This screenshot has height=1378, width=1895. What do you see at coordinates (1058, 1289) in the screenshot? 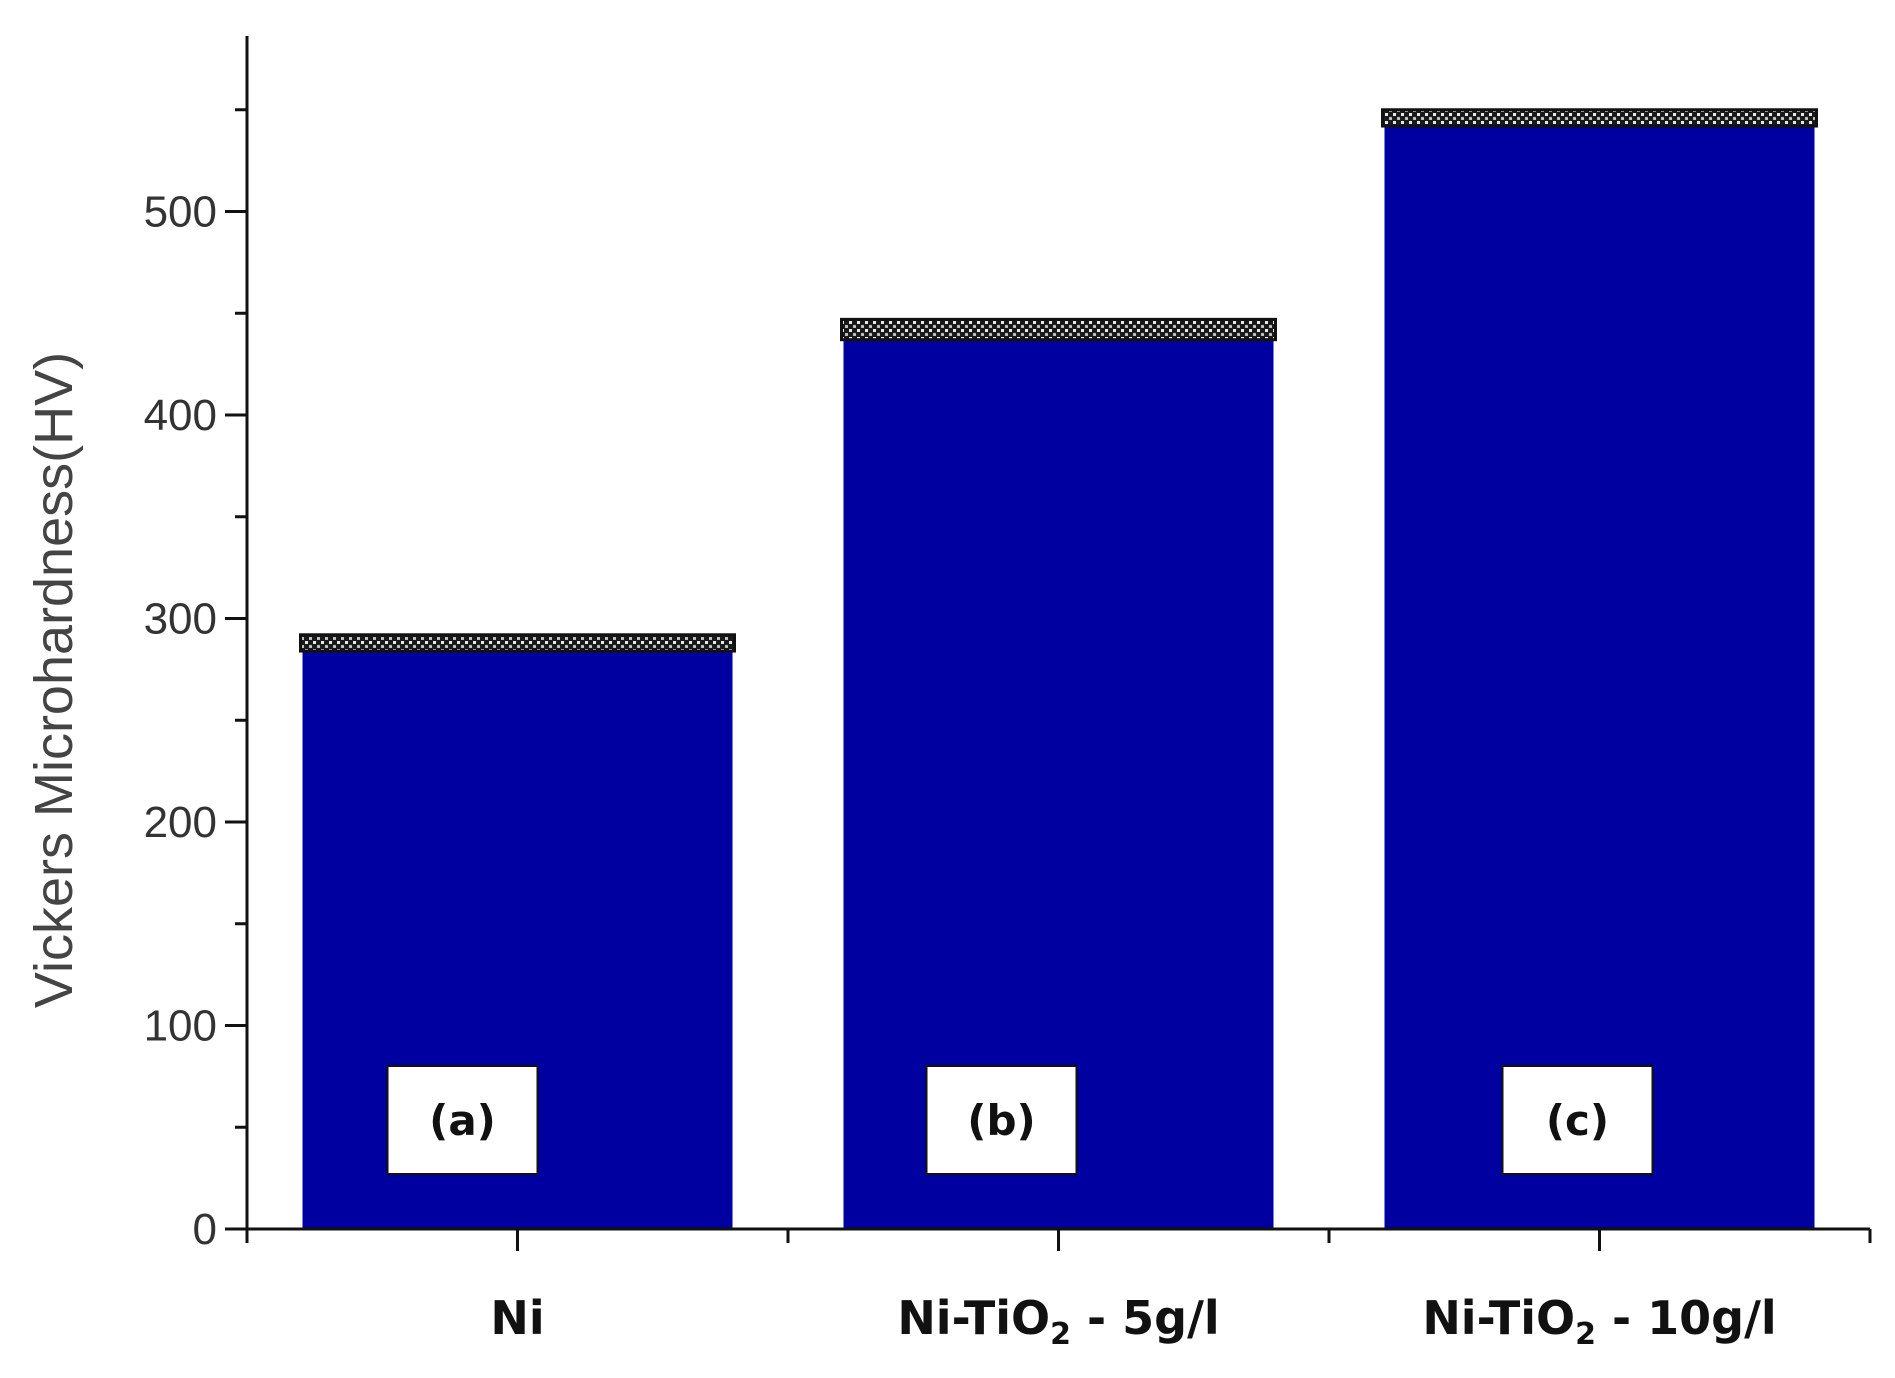
I see `x-axis: Ni Ni-TiO2 - 5g/l Ni-TiO2 - 10g/l` at bounding box center [1058, 1289].